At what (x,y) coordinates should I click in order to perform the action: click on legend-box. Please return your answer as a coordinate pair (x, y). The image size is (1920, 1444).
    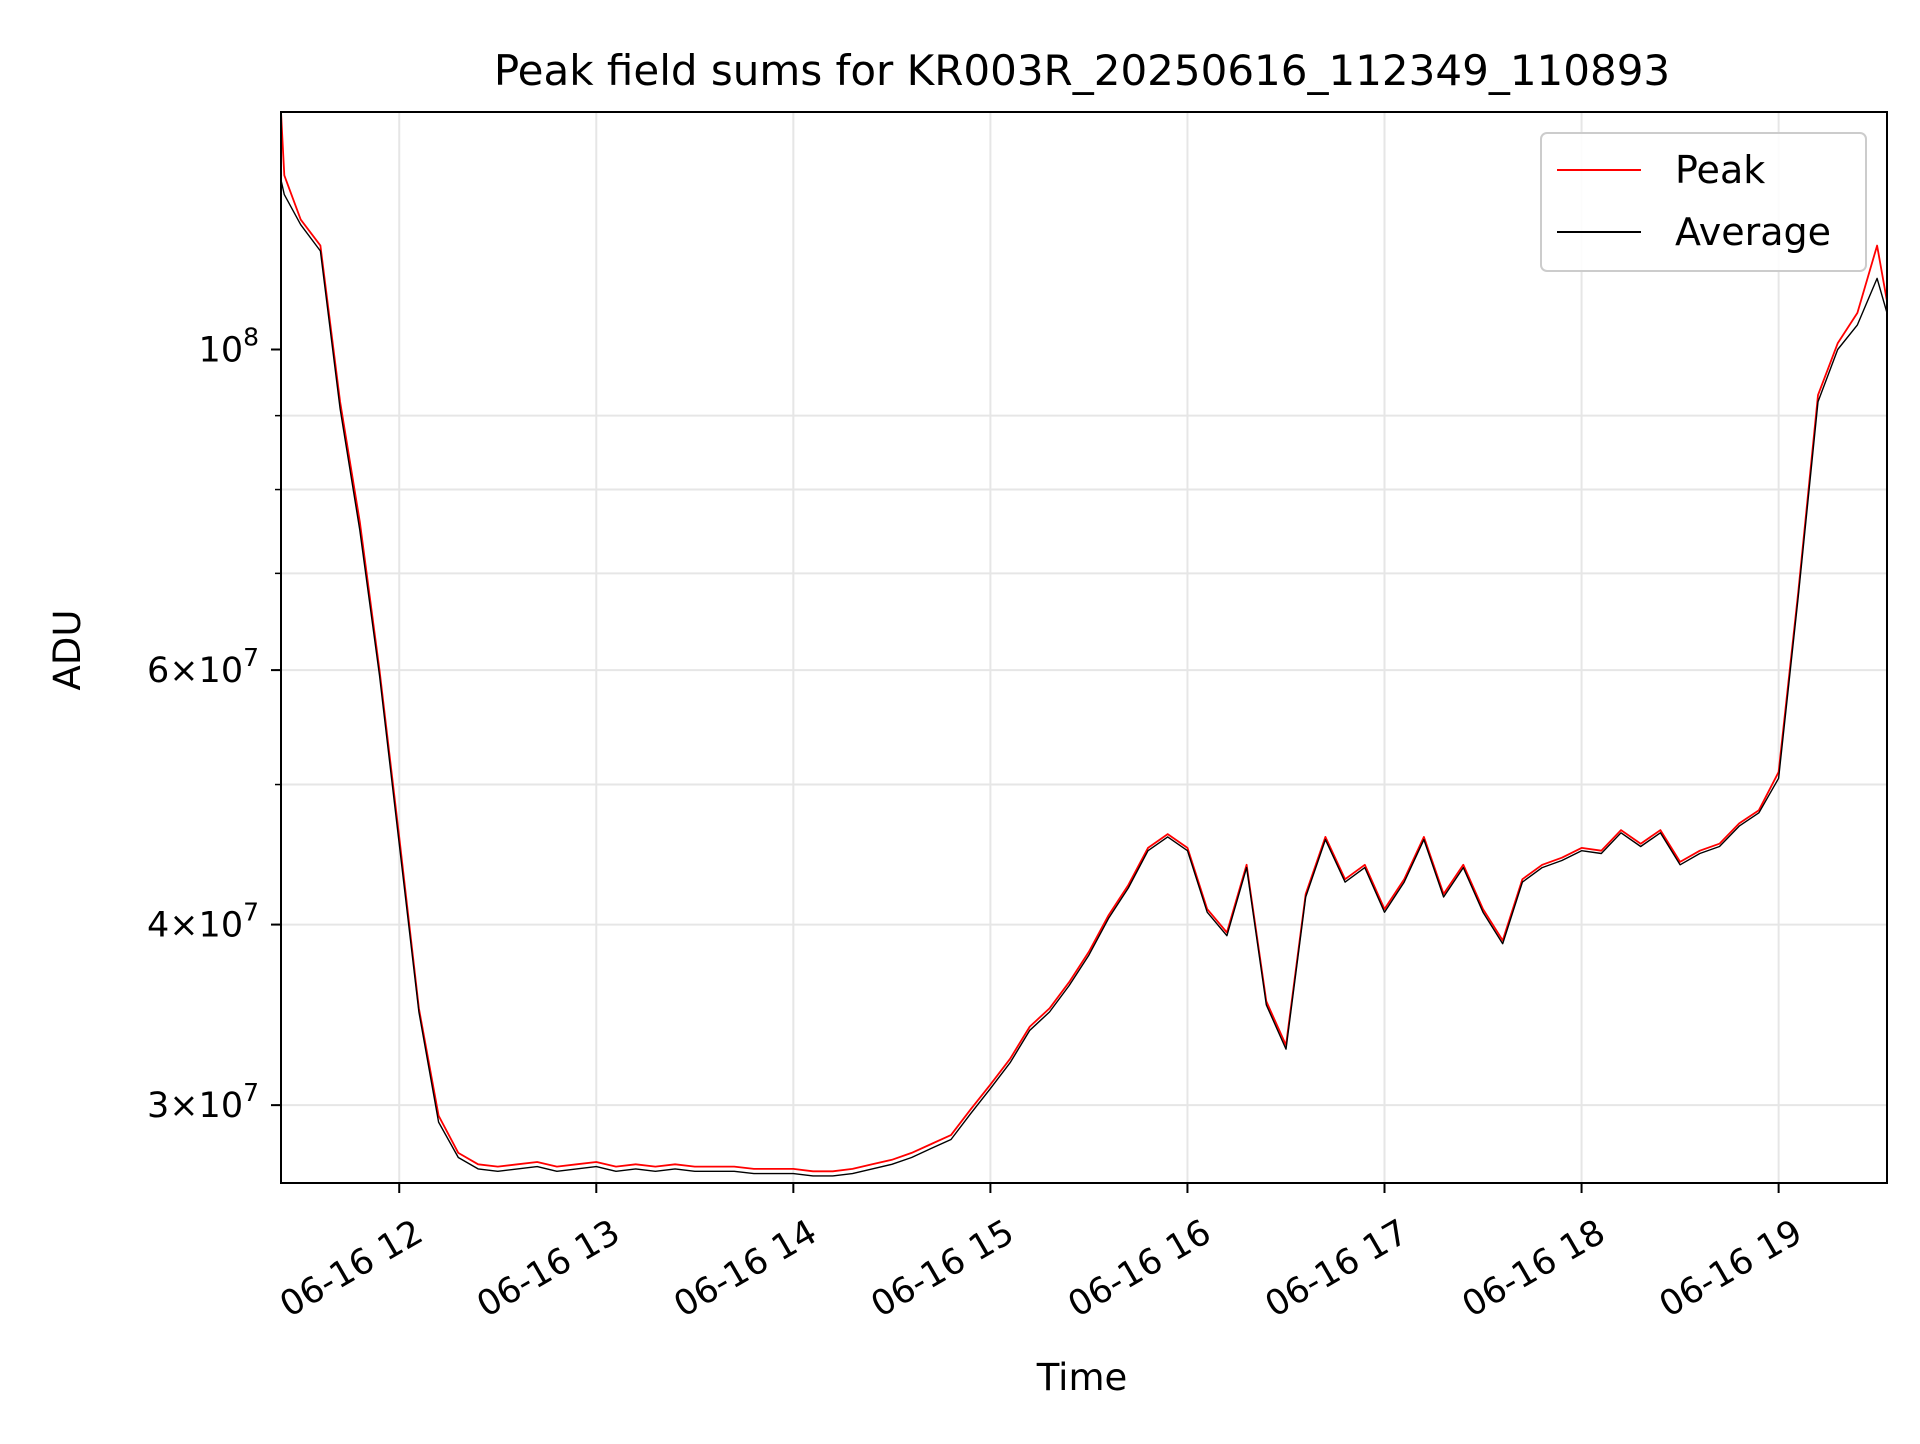
    Looking at the image, I should click on (1703, 202).